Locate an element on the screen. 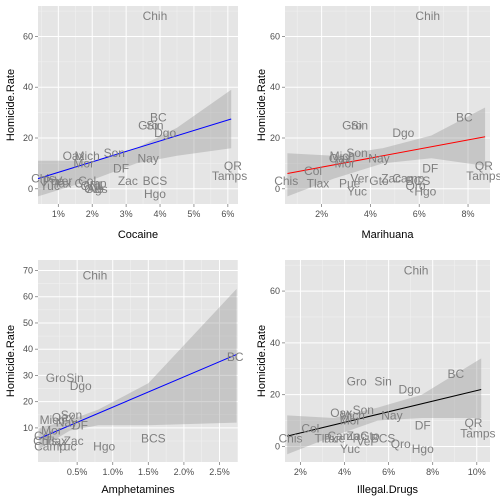  point-label: Hgo is located at coordinates (104, 446).